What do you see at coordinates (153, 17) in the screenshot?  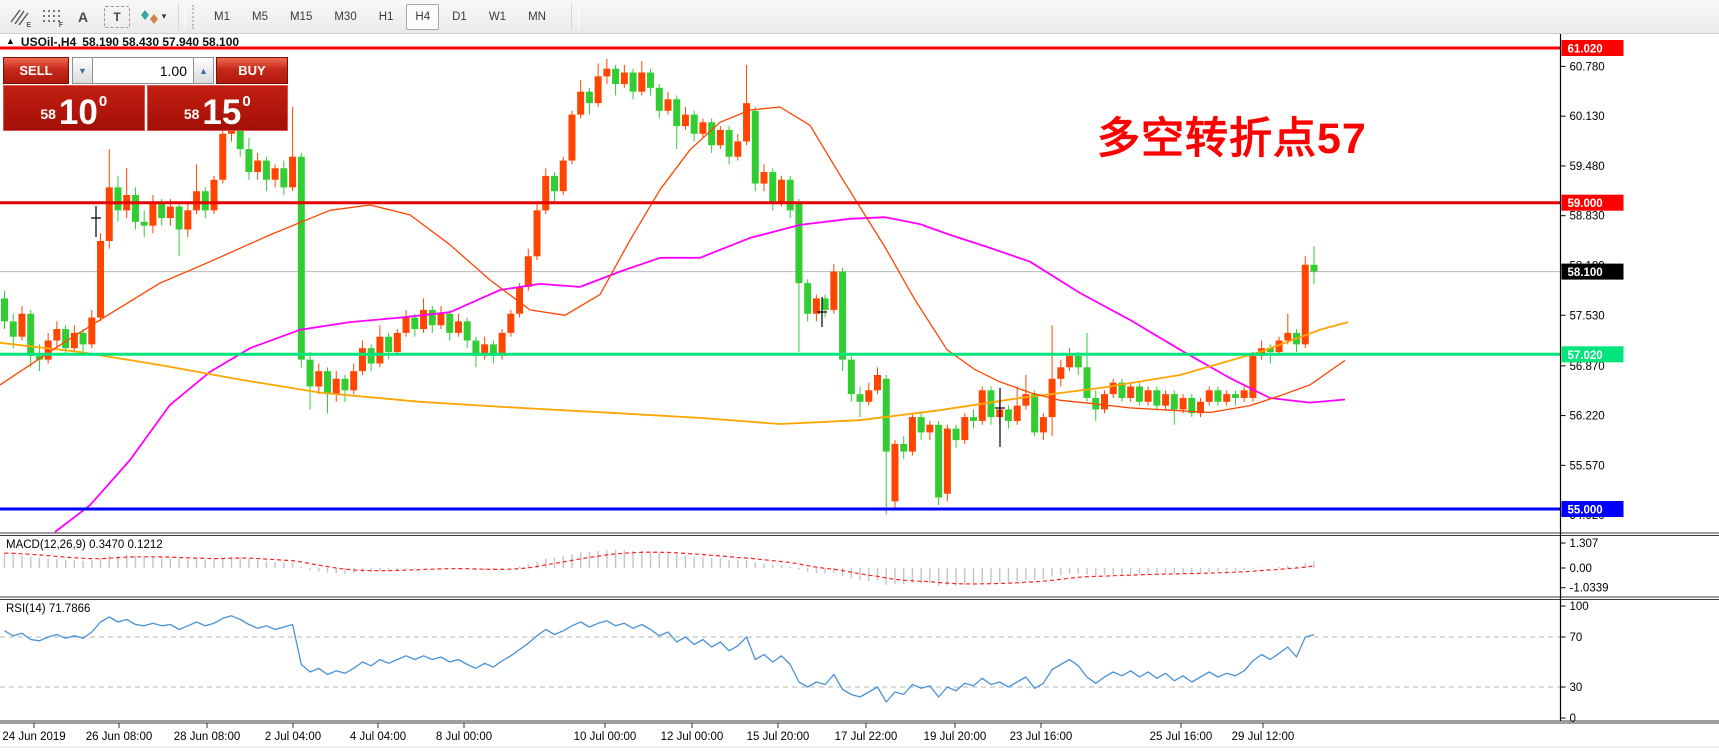 I see `arrows-icon: ▾` at bounding box center [153, 17].